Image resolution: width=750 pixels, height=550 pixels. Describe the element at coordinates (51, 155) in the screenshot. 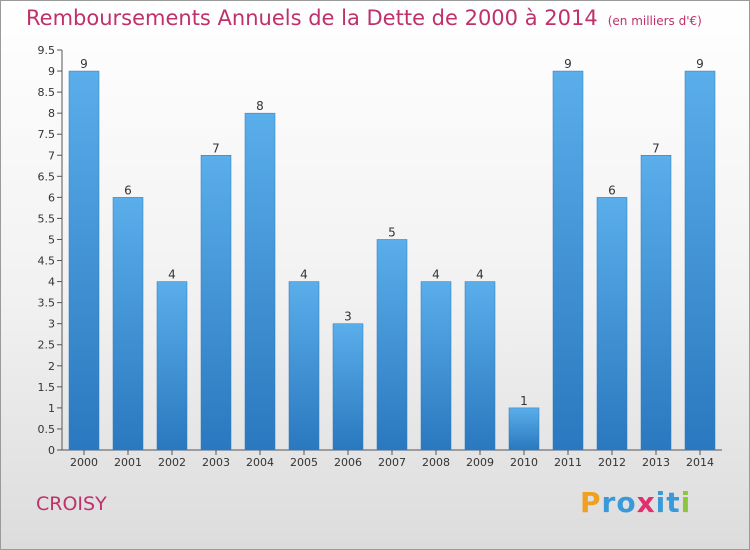

I see `y-tick-label: 7` at that location.